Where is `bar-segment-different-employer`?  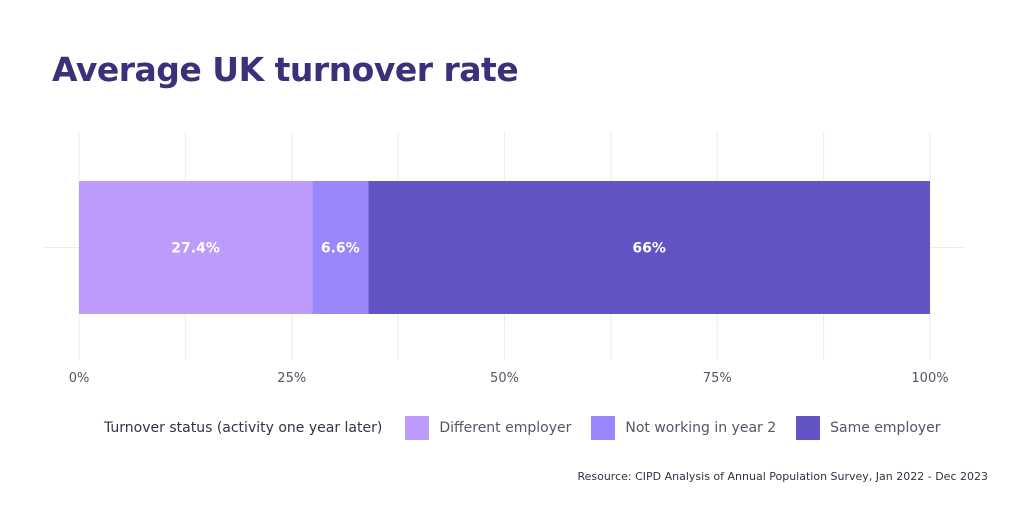
bar-segment-different-employer is located at coordinates (196, 247).